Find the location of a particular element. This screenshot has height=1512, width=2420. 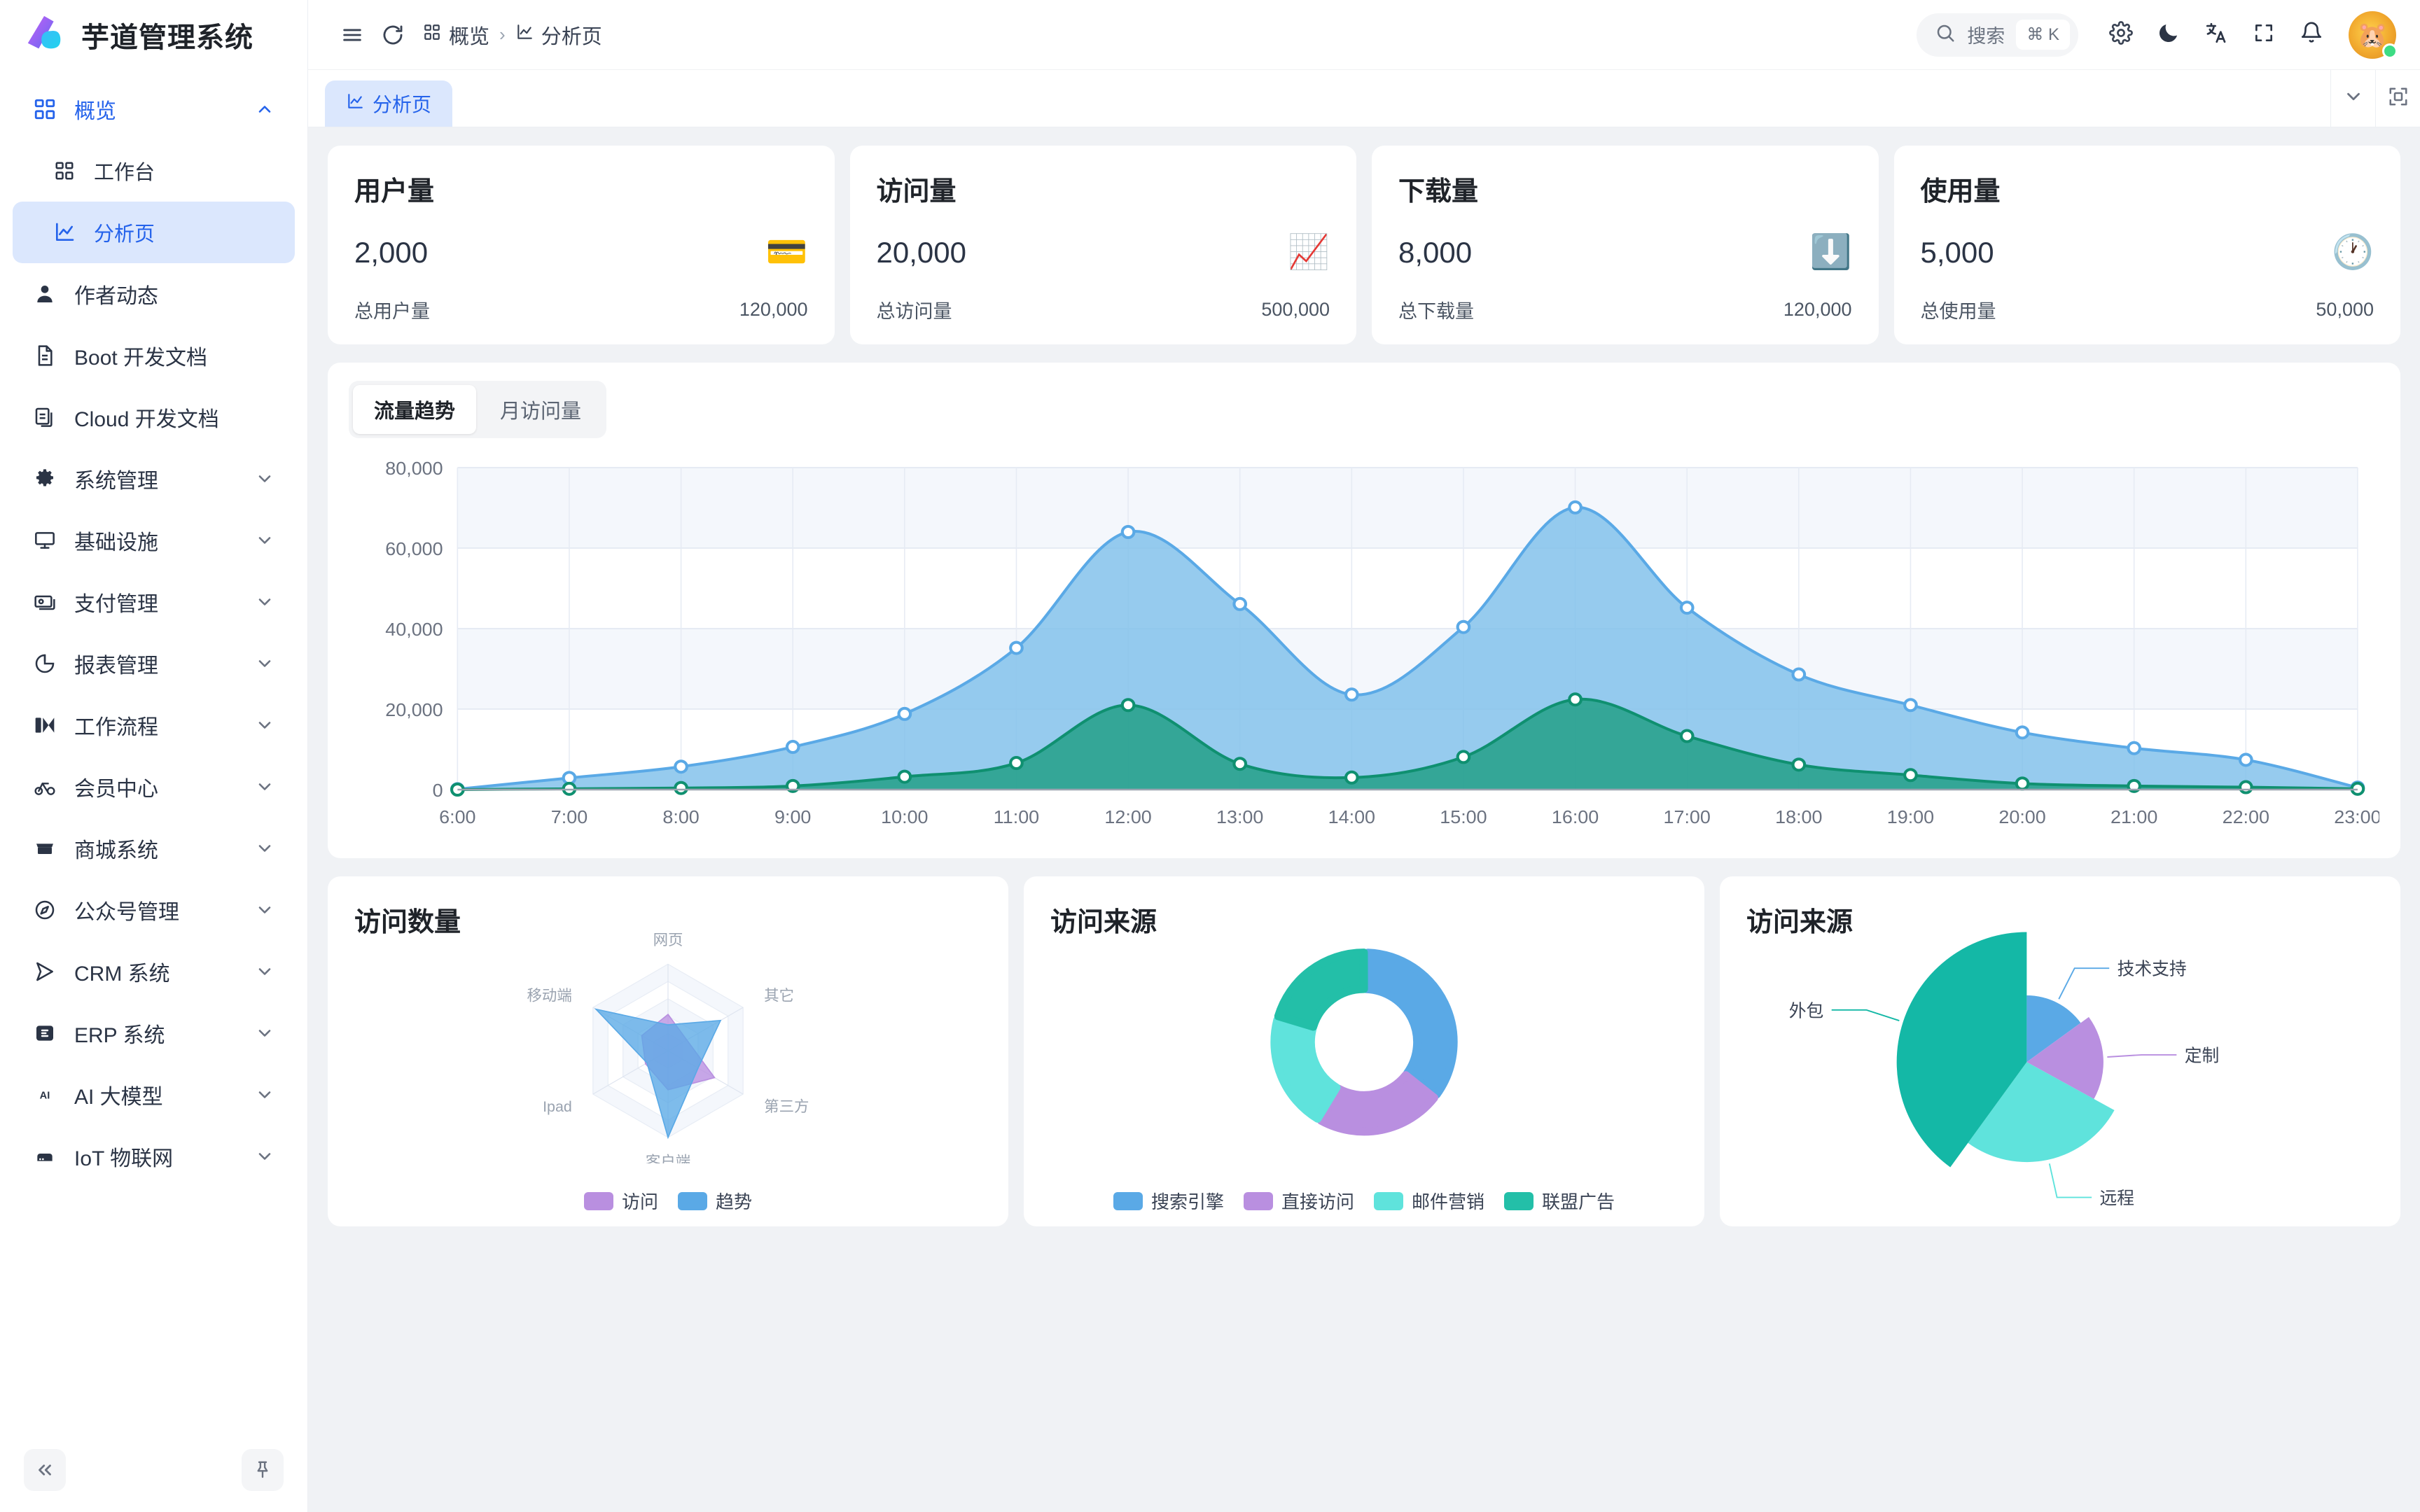

sidebar-item-crm-system: CRM 系统 is located at coordinates (154, 971).